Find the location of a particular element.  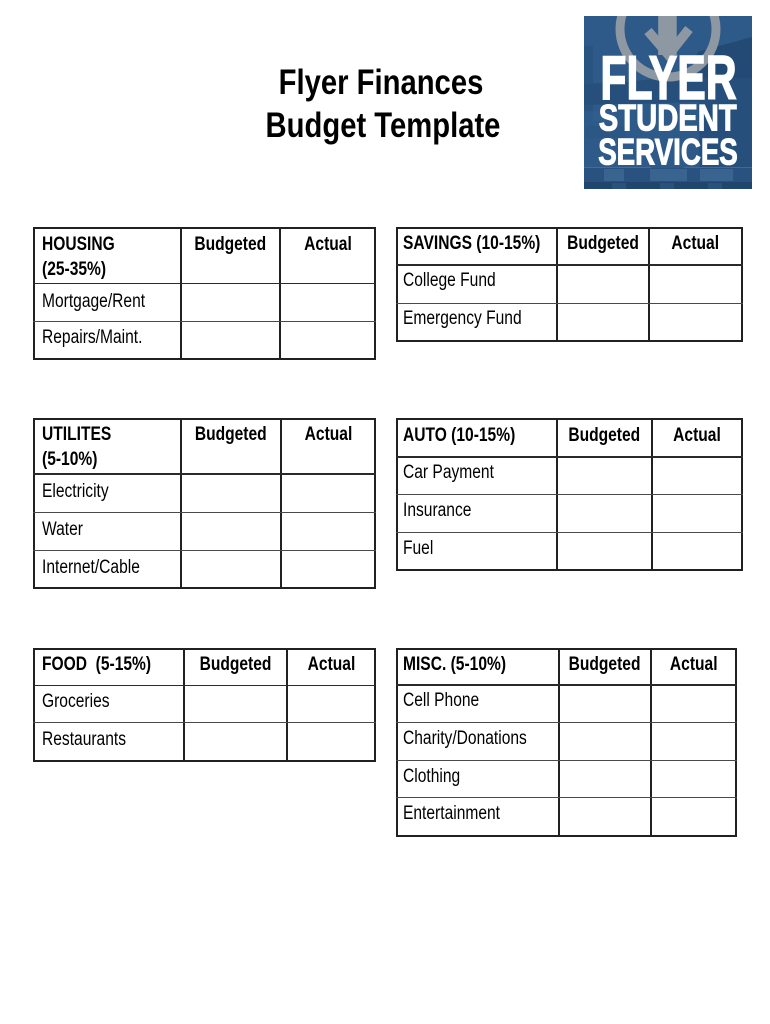

svg-text: SERVICES is located at coordinates (668, 151).